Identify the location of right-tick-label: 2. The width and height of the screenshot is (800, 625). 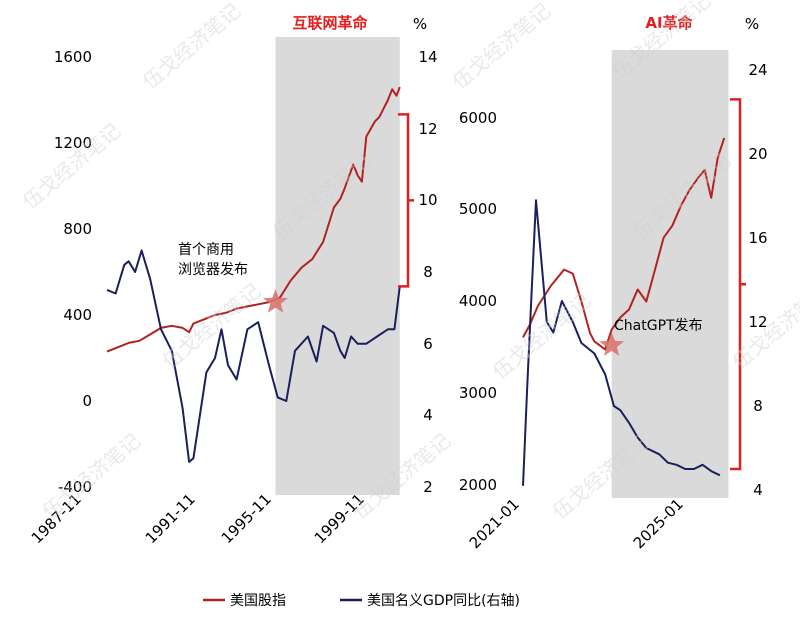
(428, 487).